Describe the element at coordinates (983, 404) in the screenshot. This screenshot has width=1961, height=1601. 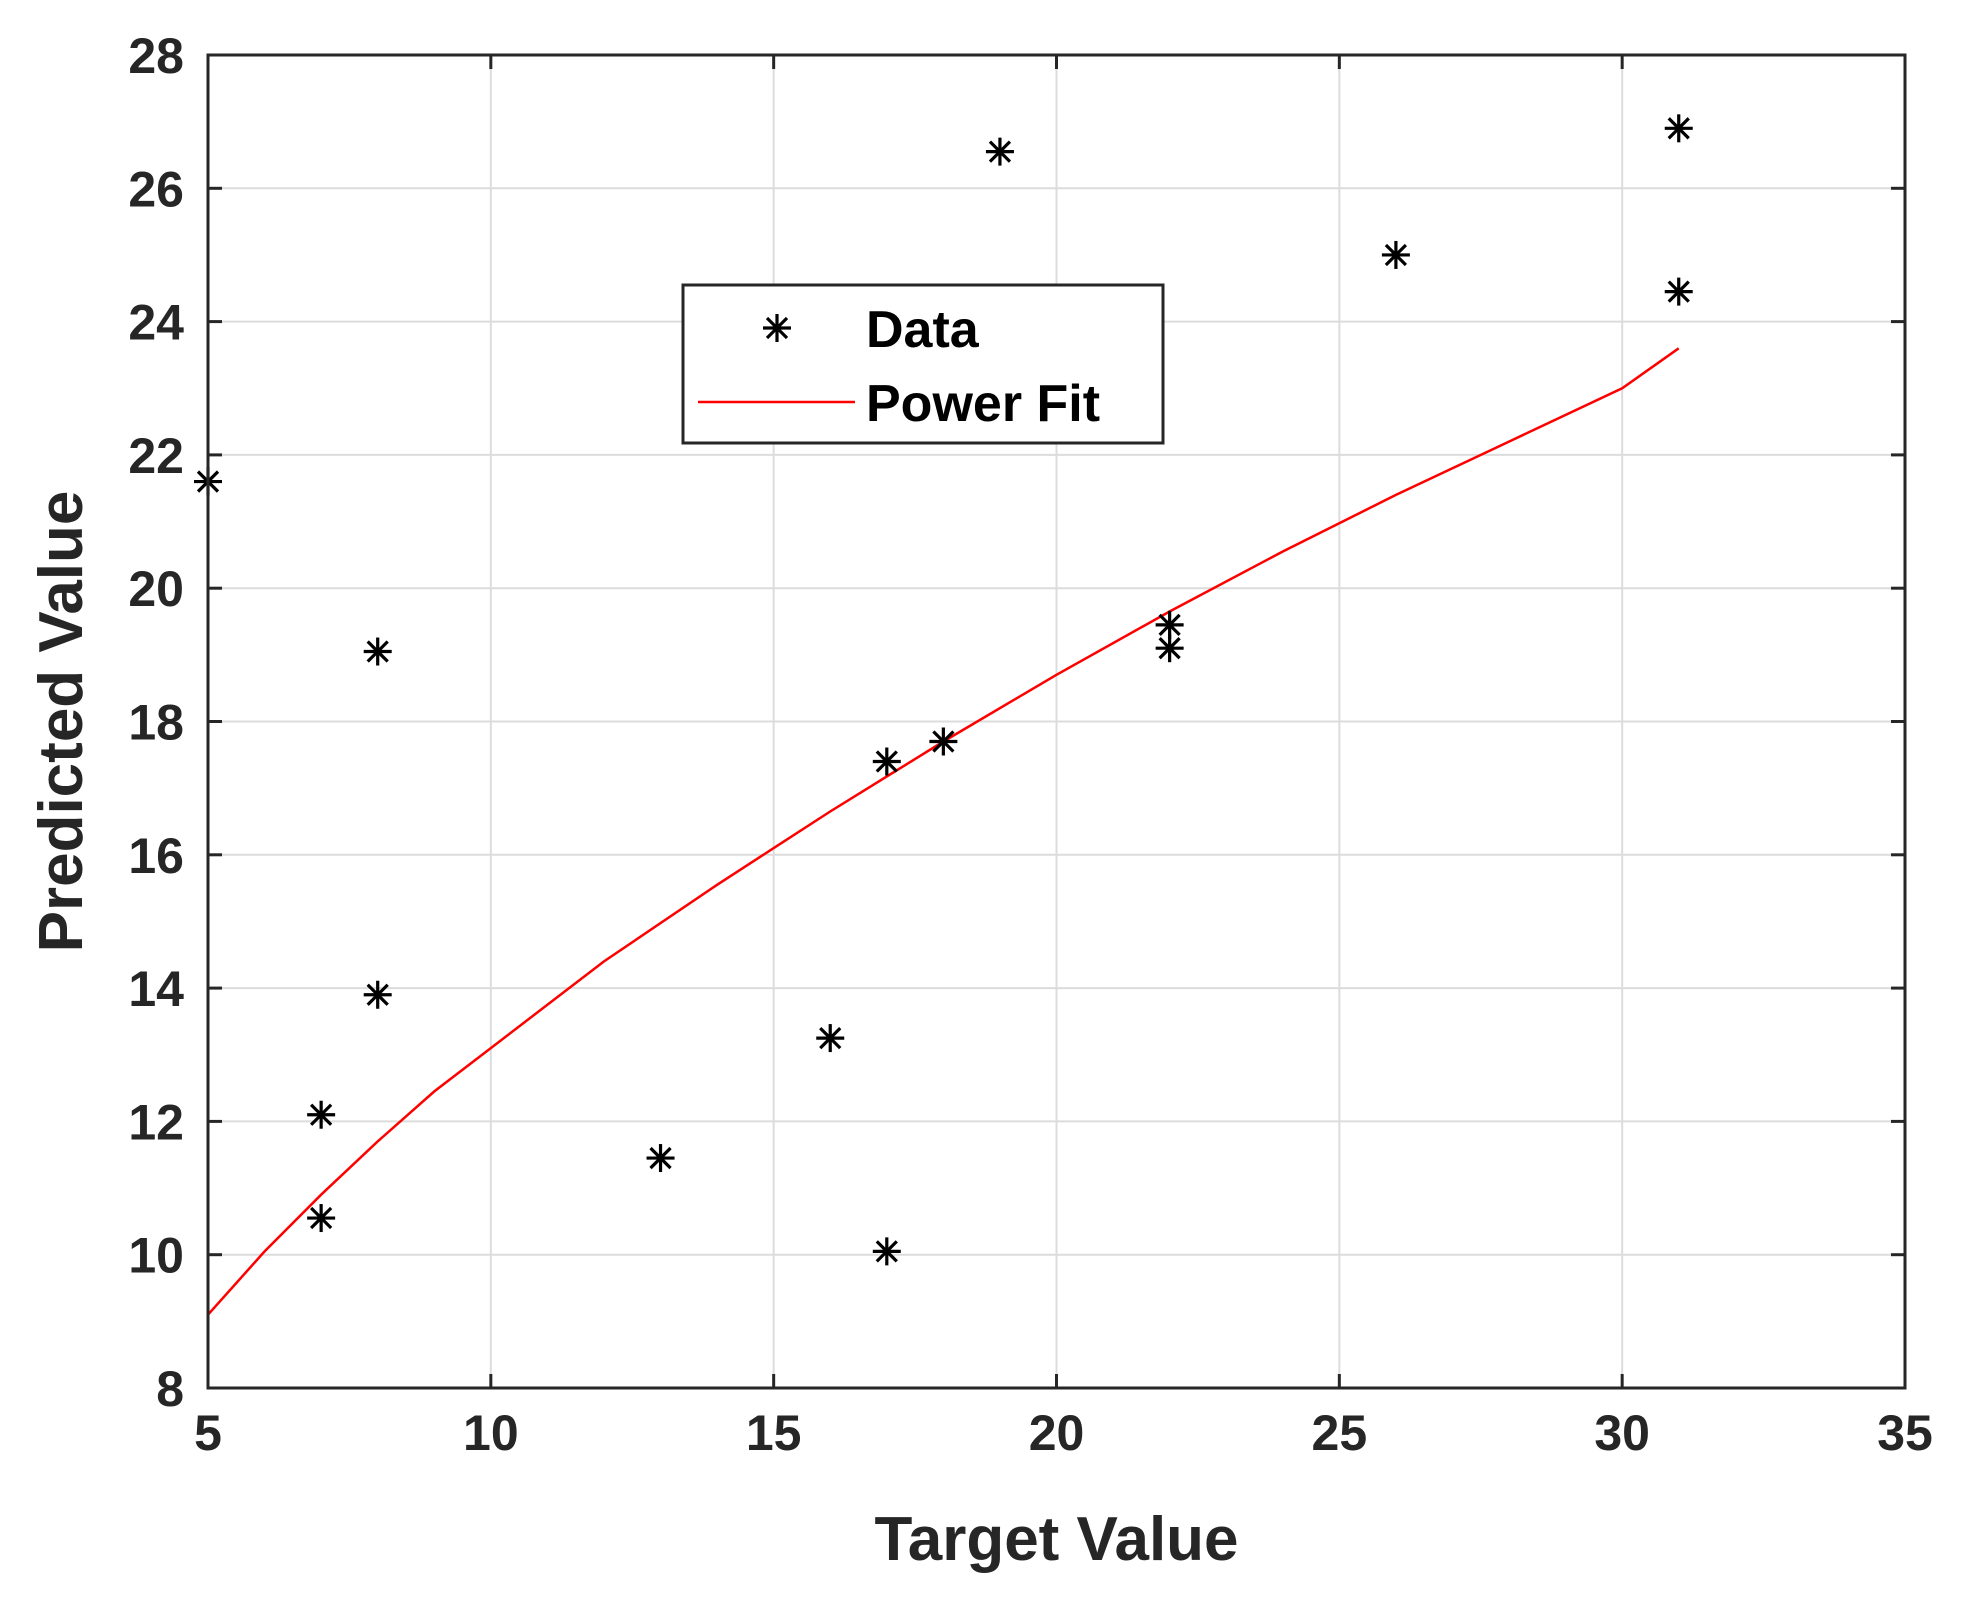
I see `legend-label-power-fit: Power Fit` at that location.